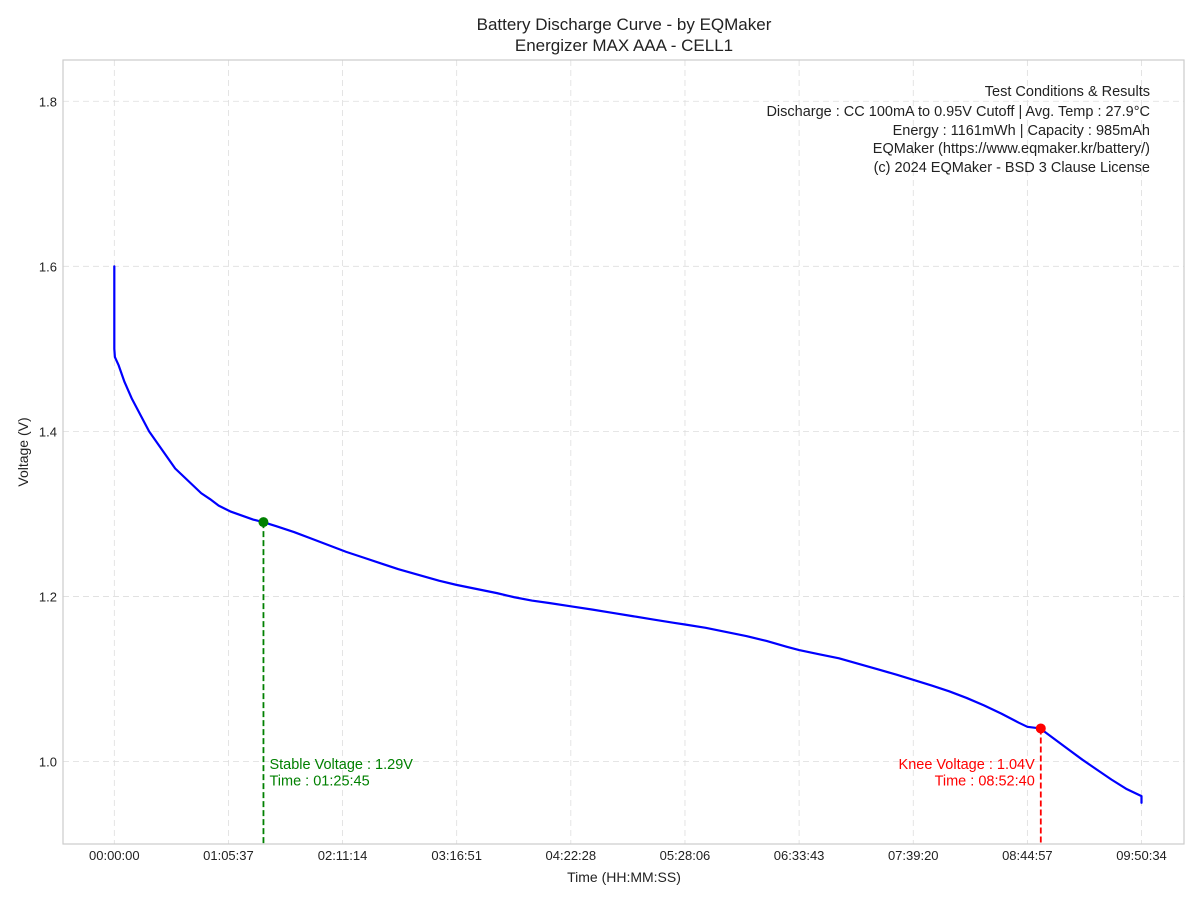 Image resolution: width=1200 pixels, height=905 pixels. What do you see at coordinates (1141, 855) in the screenshot?
I see `x-tick-label: 09:50:34` at bounding box center [1141, 855].